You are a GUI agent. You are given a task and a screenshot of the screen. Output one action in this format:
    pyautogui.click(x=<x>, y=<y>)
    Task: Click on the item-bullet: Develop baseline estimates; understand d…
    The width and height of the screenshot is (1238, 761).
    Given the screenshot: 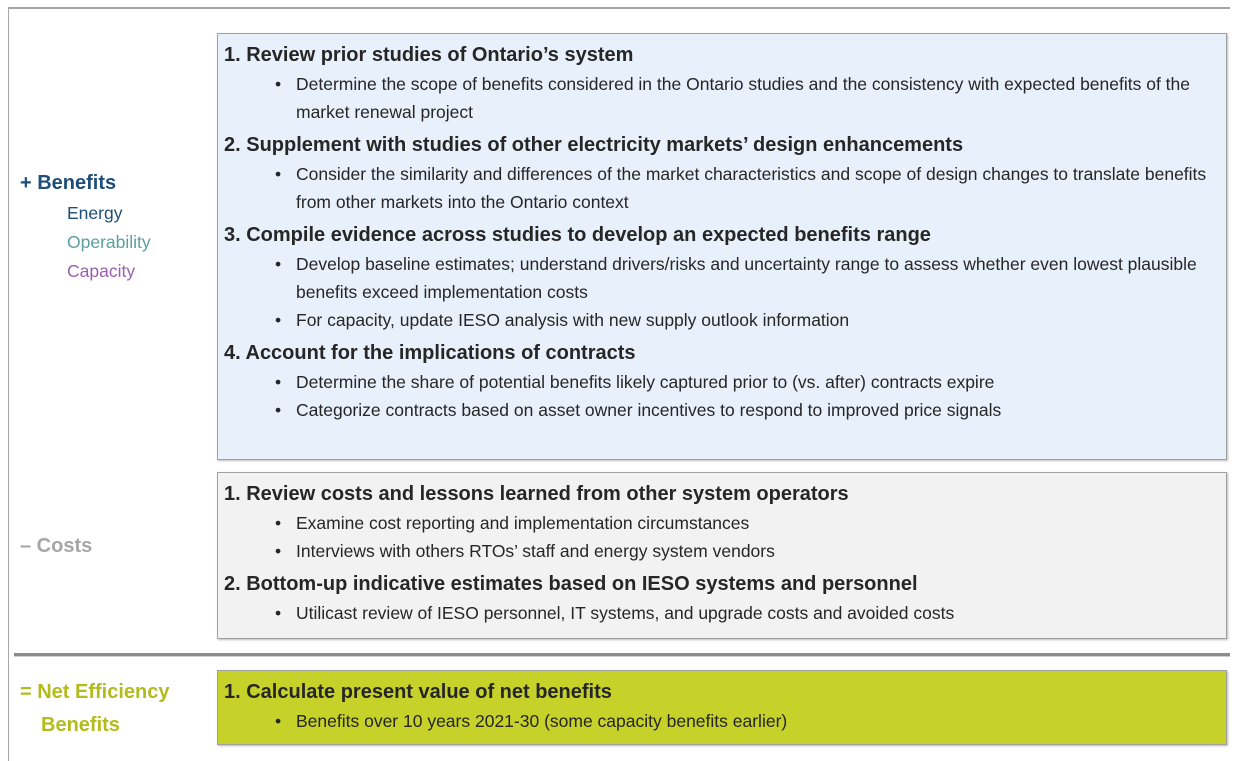 What is the action you would take?
    pyautogui.click(x=720, y=278)
    